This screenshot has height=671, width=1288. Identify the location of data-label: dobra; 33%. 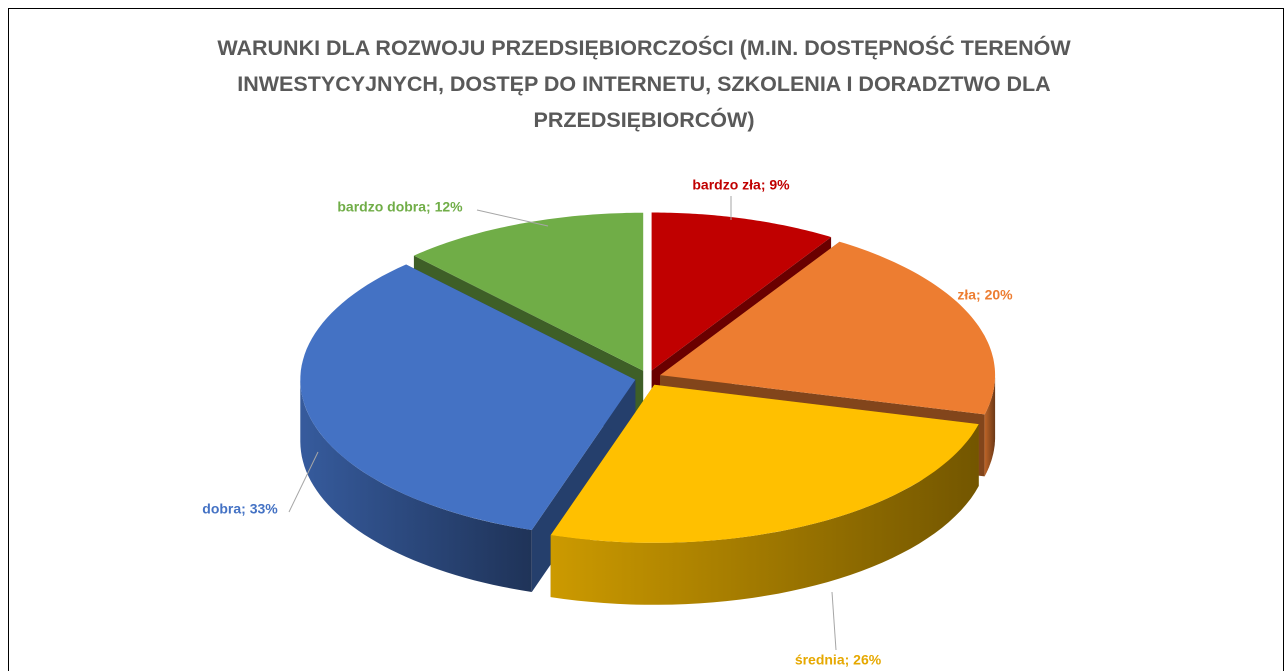
(240, 509).